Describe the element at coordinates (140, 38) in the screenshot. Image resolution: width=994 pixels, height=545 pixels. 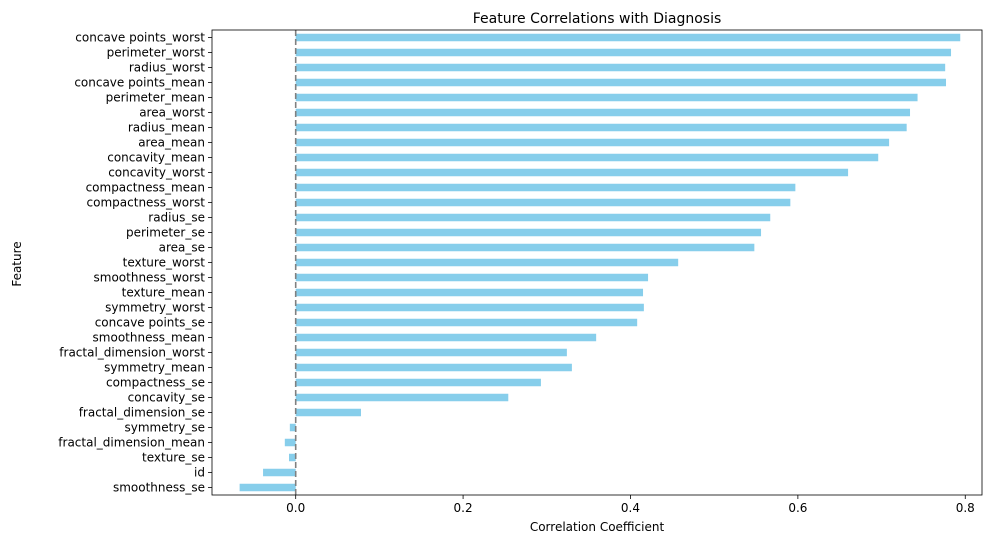
I see `y-tick-label: concave points_worst` at that location.